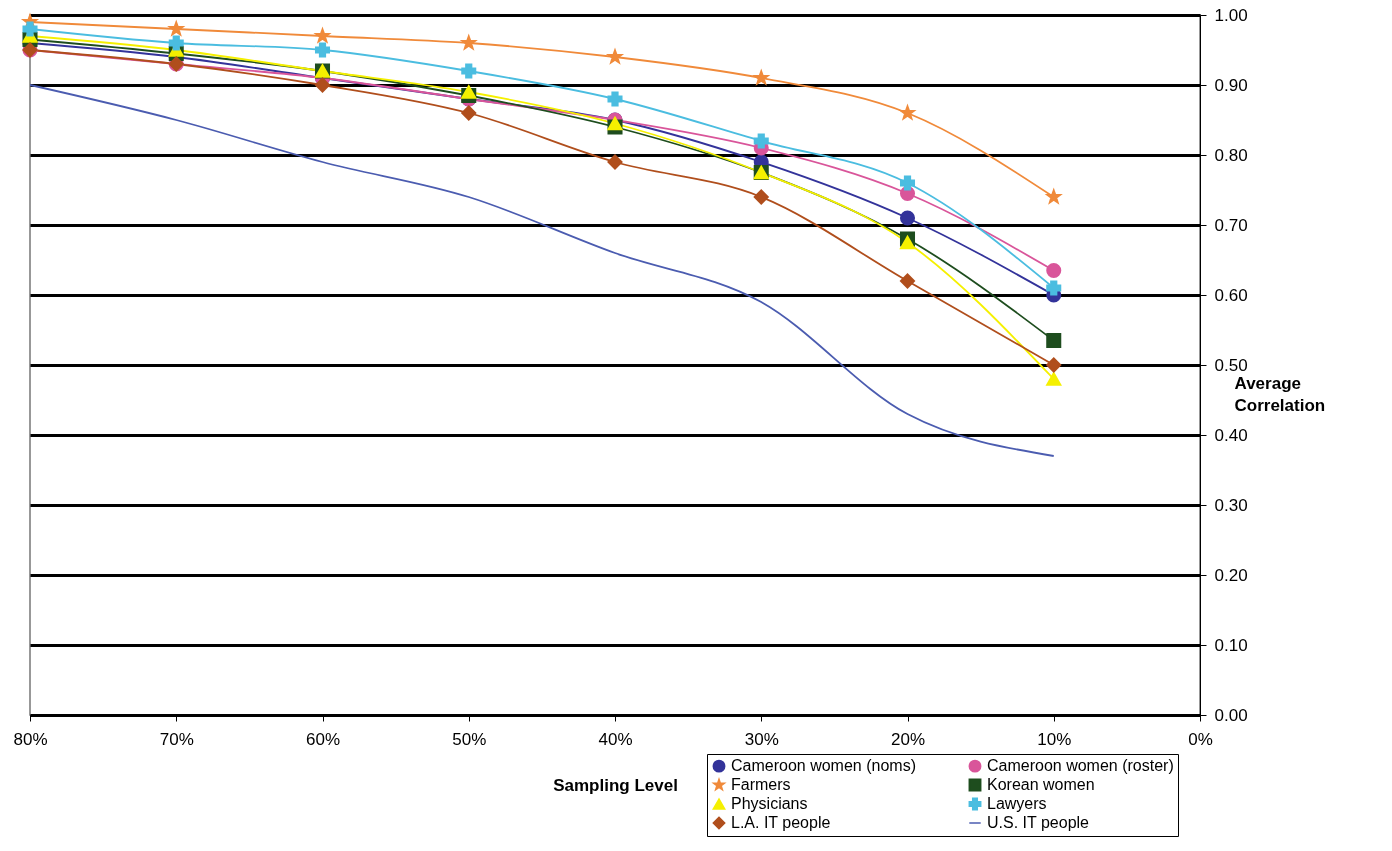 This screenshot has height=851, width=1392. Describe the element at coordinates (769, 803) in the screenshot. I see `legend-label: Physicians` at that location.